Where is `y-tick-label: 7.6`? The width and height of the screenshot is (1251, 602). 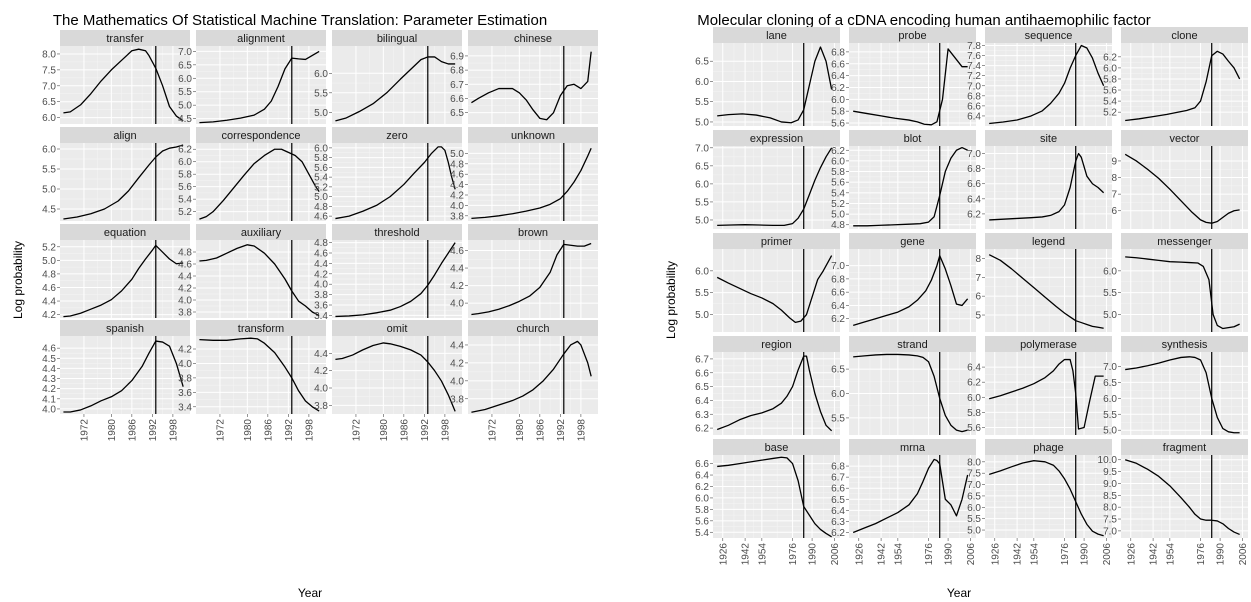
y-tick-label: 7.6 is located at coordinates (974, 56).